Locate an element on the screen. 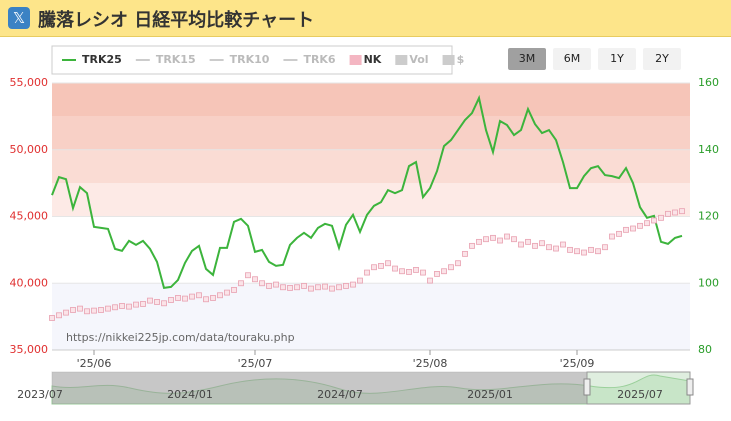 Image resolution: width=731 pixels, height=421 pixels. y2-tick-label: 140 is located at coordinates (708, 149).